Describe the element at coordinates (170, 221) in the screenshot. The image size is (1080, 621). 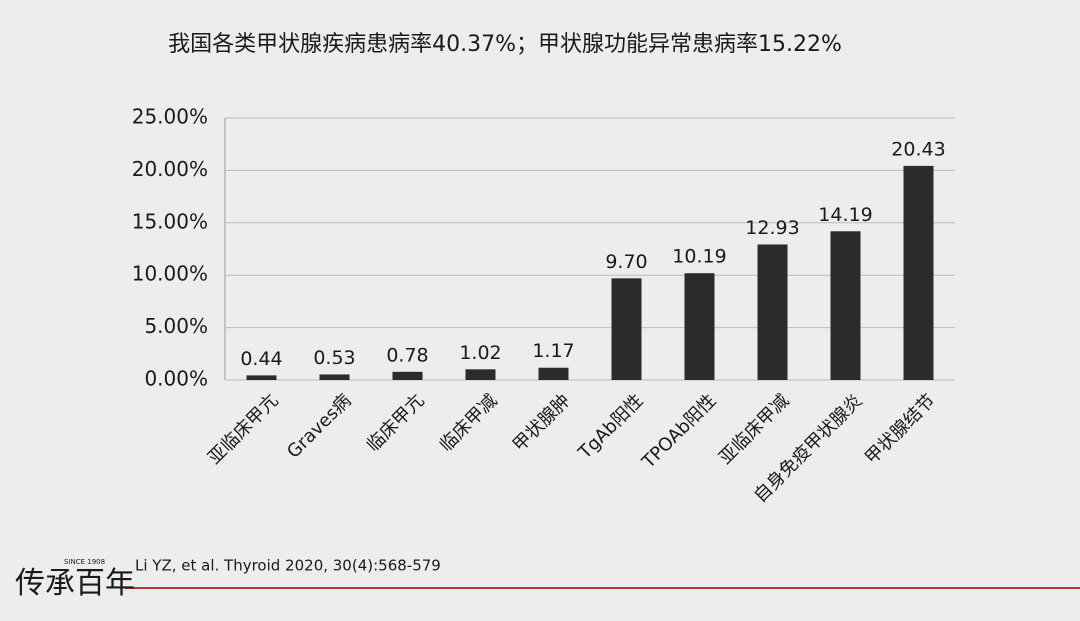
I see `y-tick-label: 15.00%` at that location.